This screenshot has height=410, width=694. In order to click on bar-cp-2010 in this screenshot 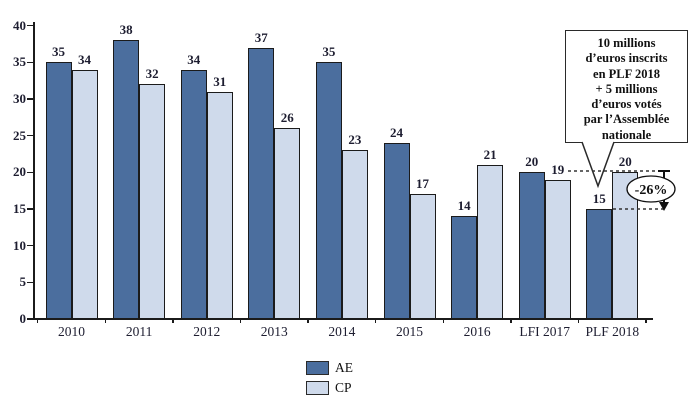, I will do `click(84, 194)`.